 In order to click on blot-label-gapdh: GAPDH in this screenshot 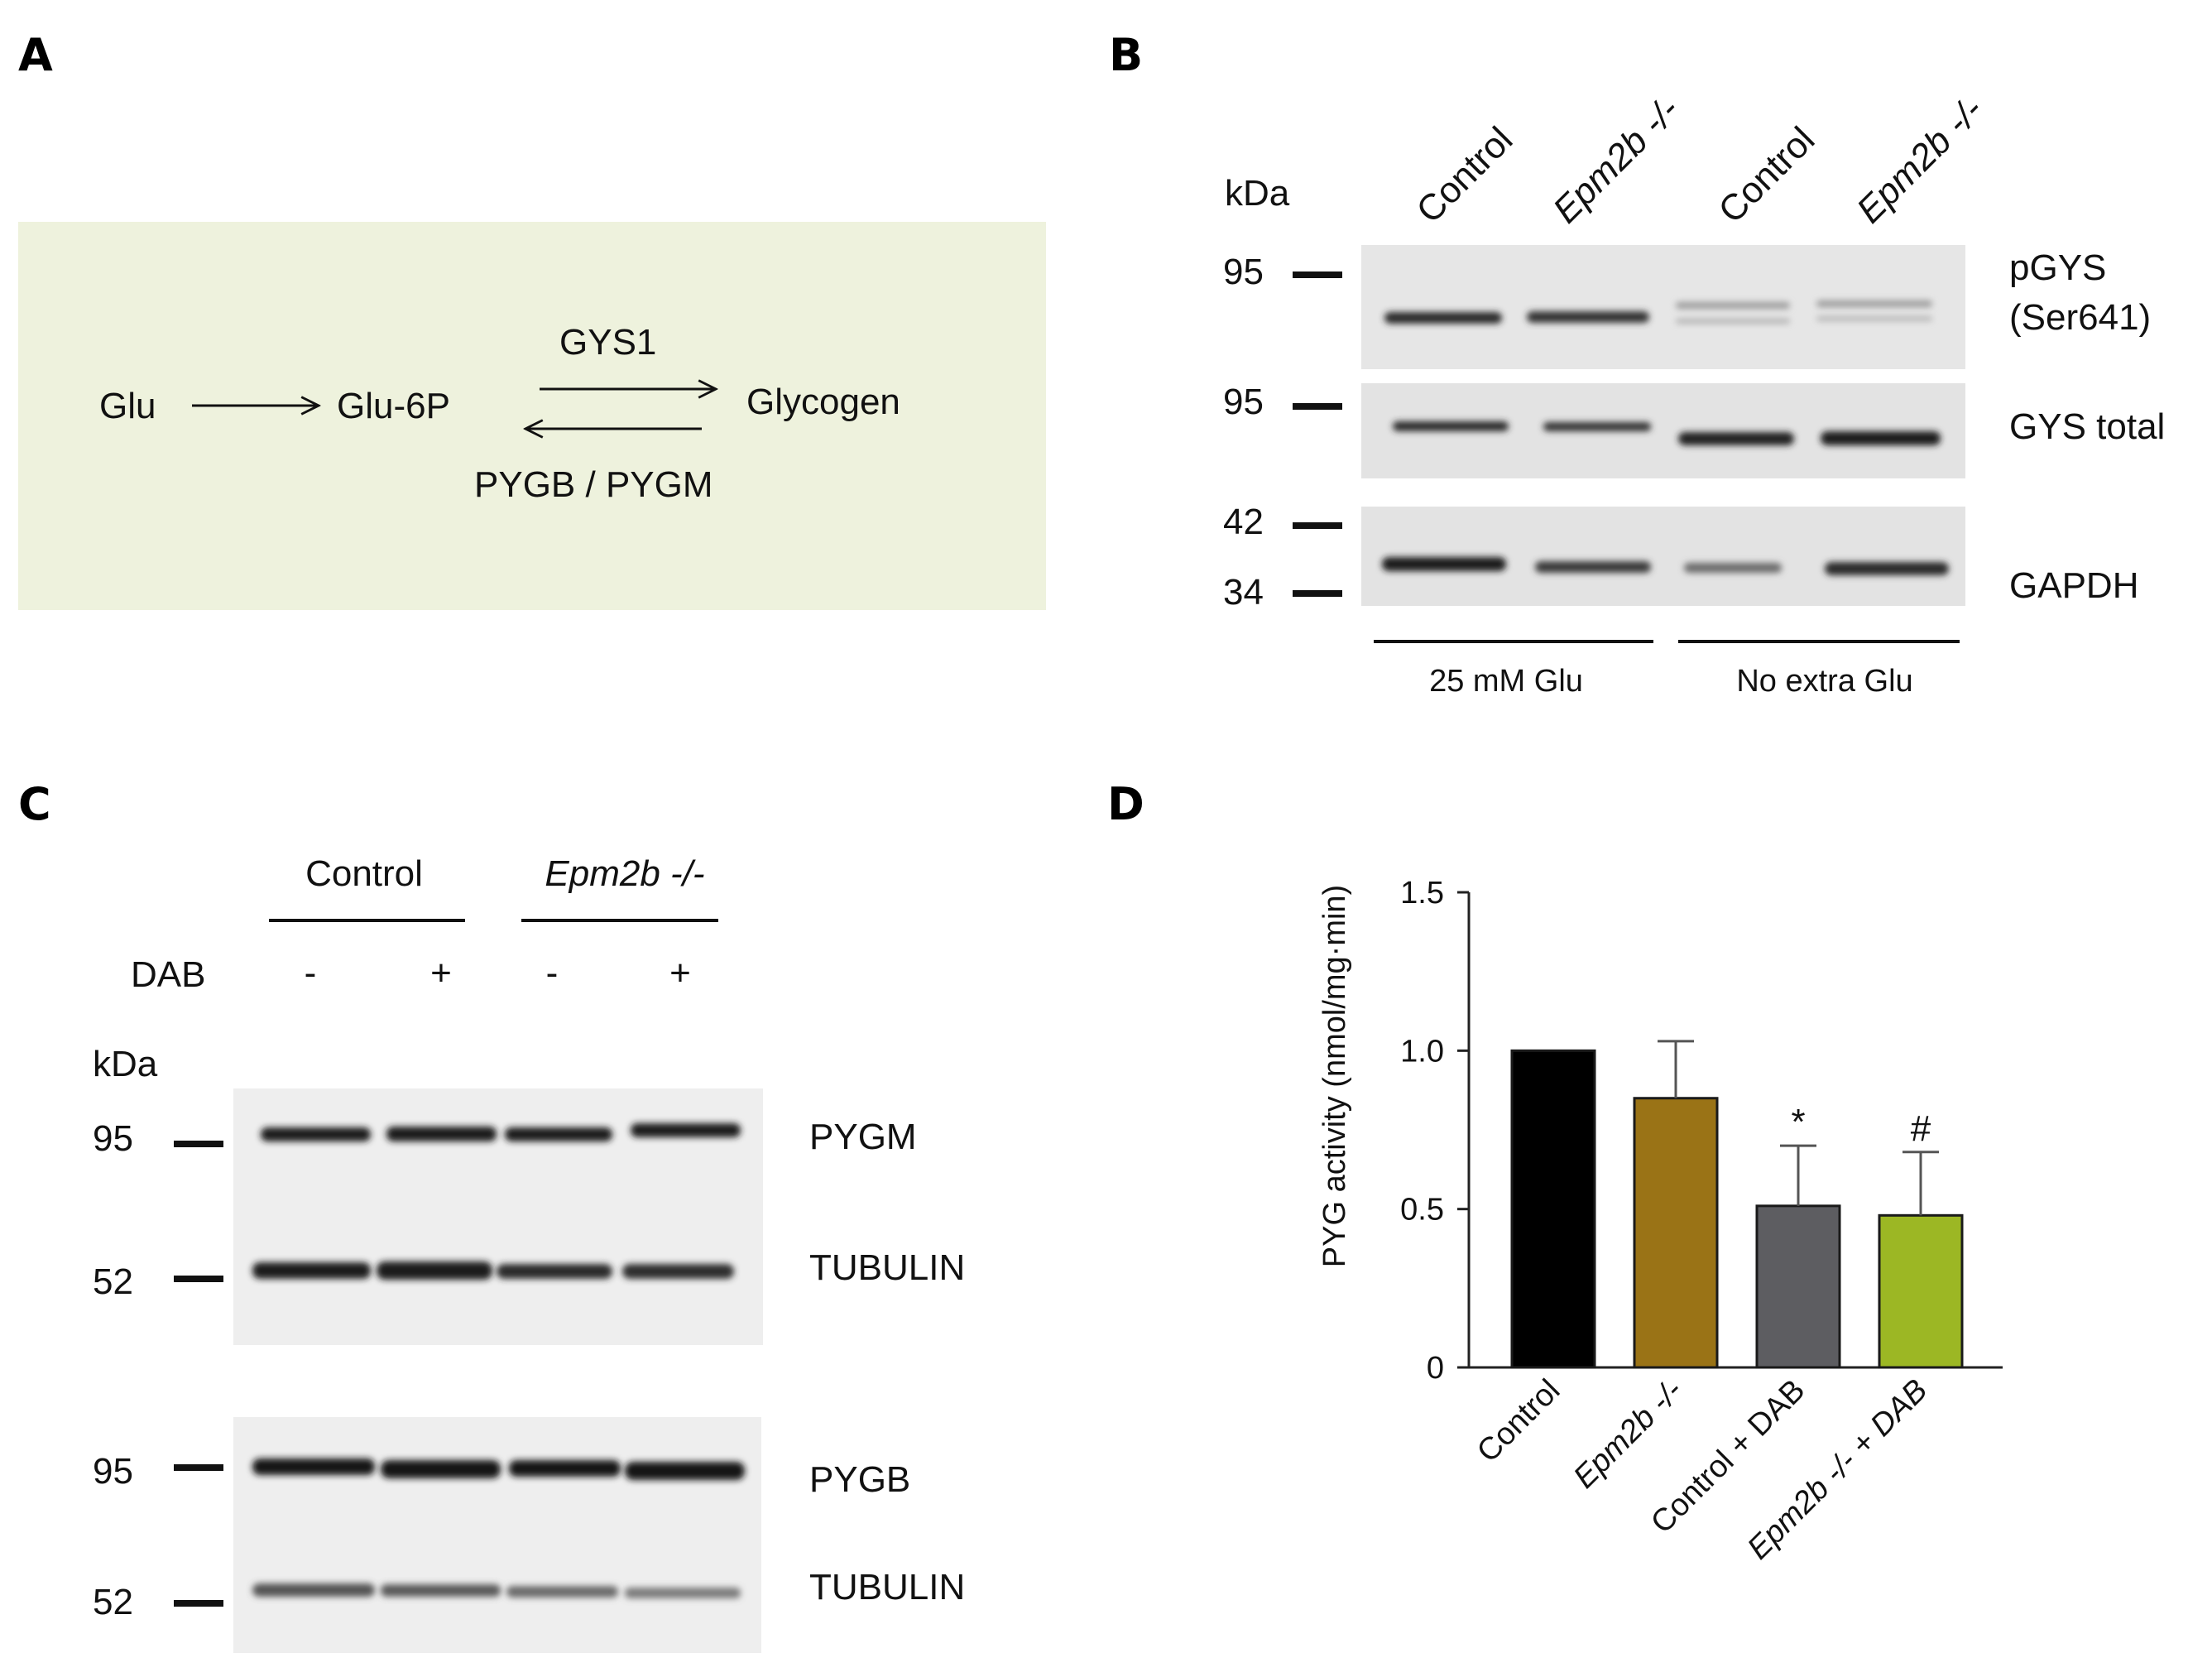, I will do `click(2073, 585)`.